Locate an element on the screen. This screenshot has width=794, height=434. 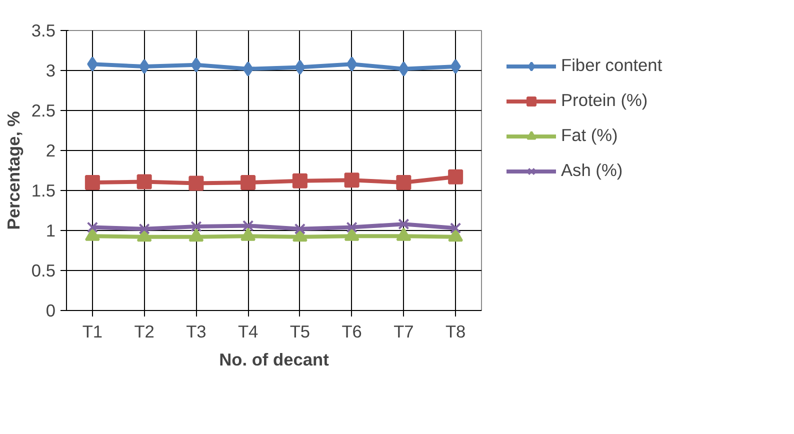
x-tick-label: T8 is located at coordinates (455, 332).